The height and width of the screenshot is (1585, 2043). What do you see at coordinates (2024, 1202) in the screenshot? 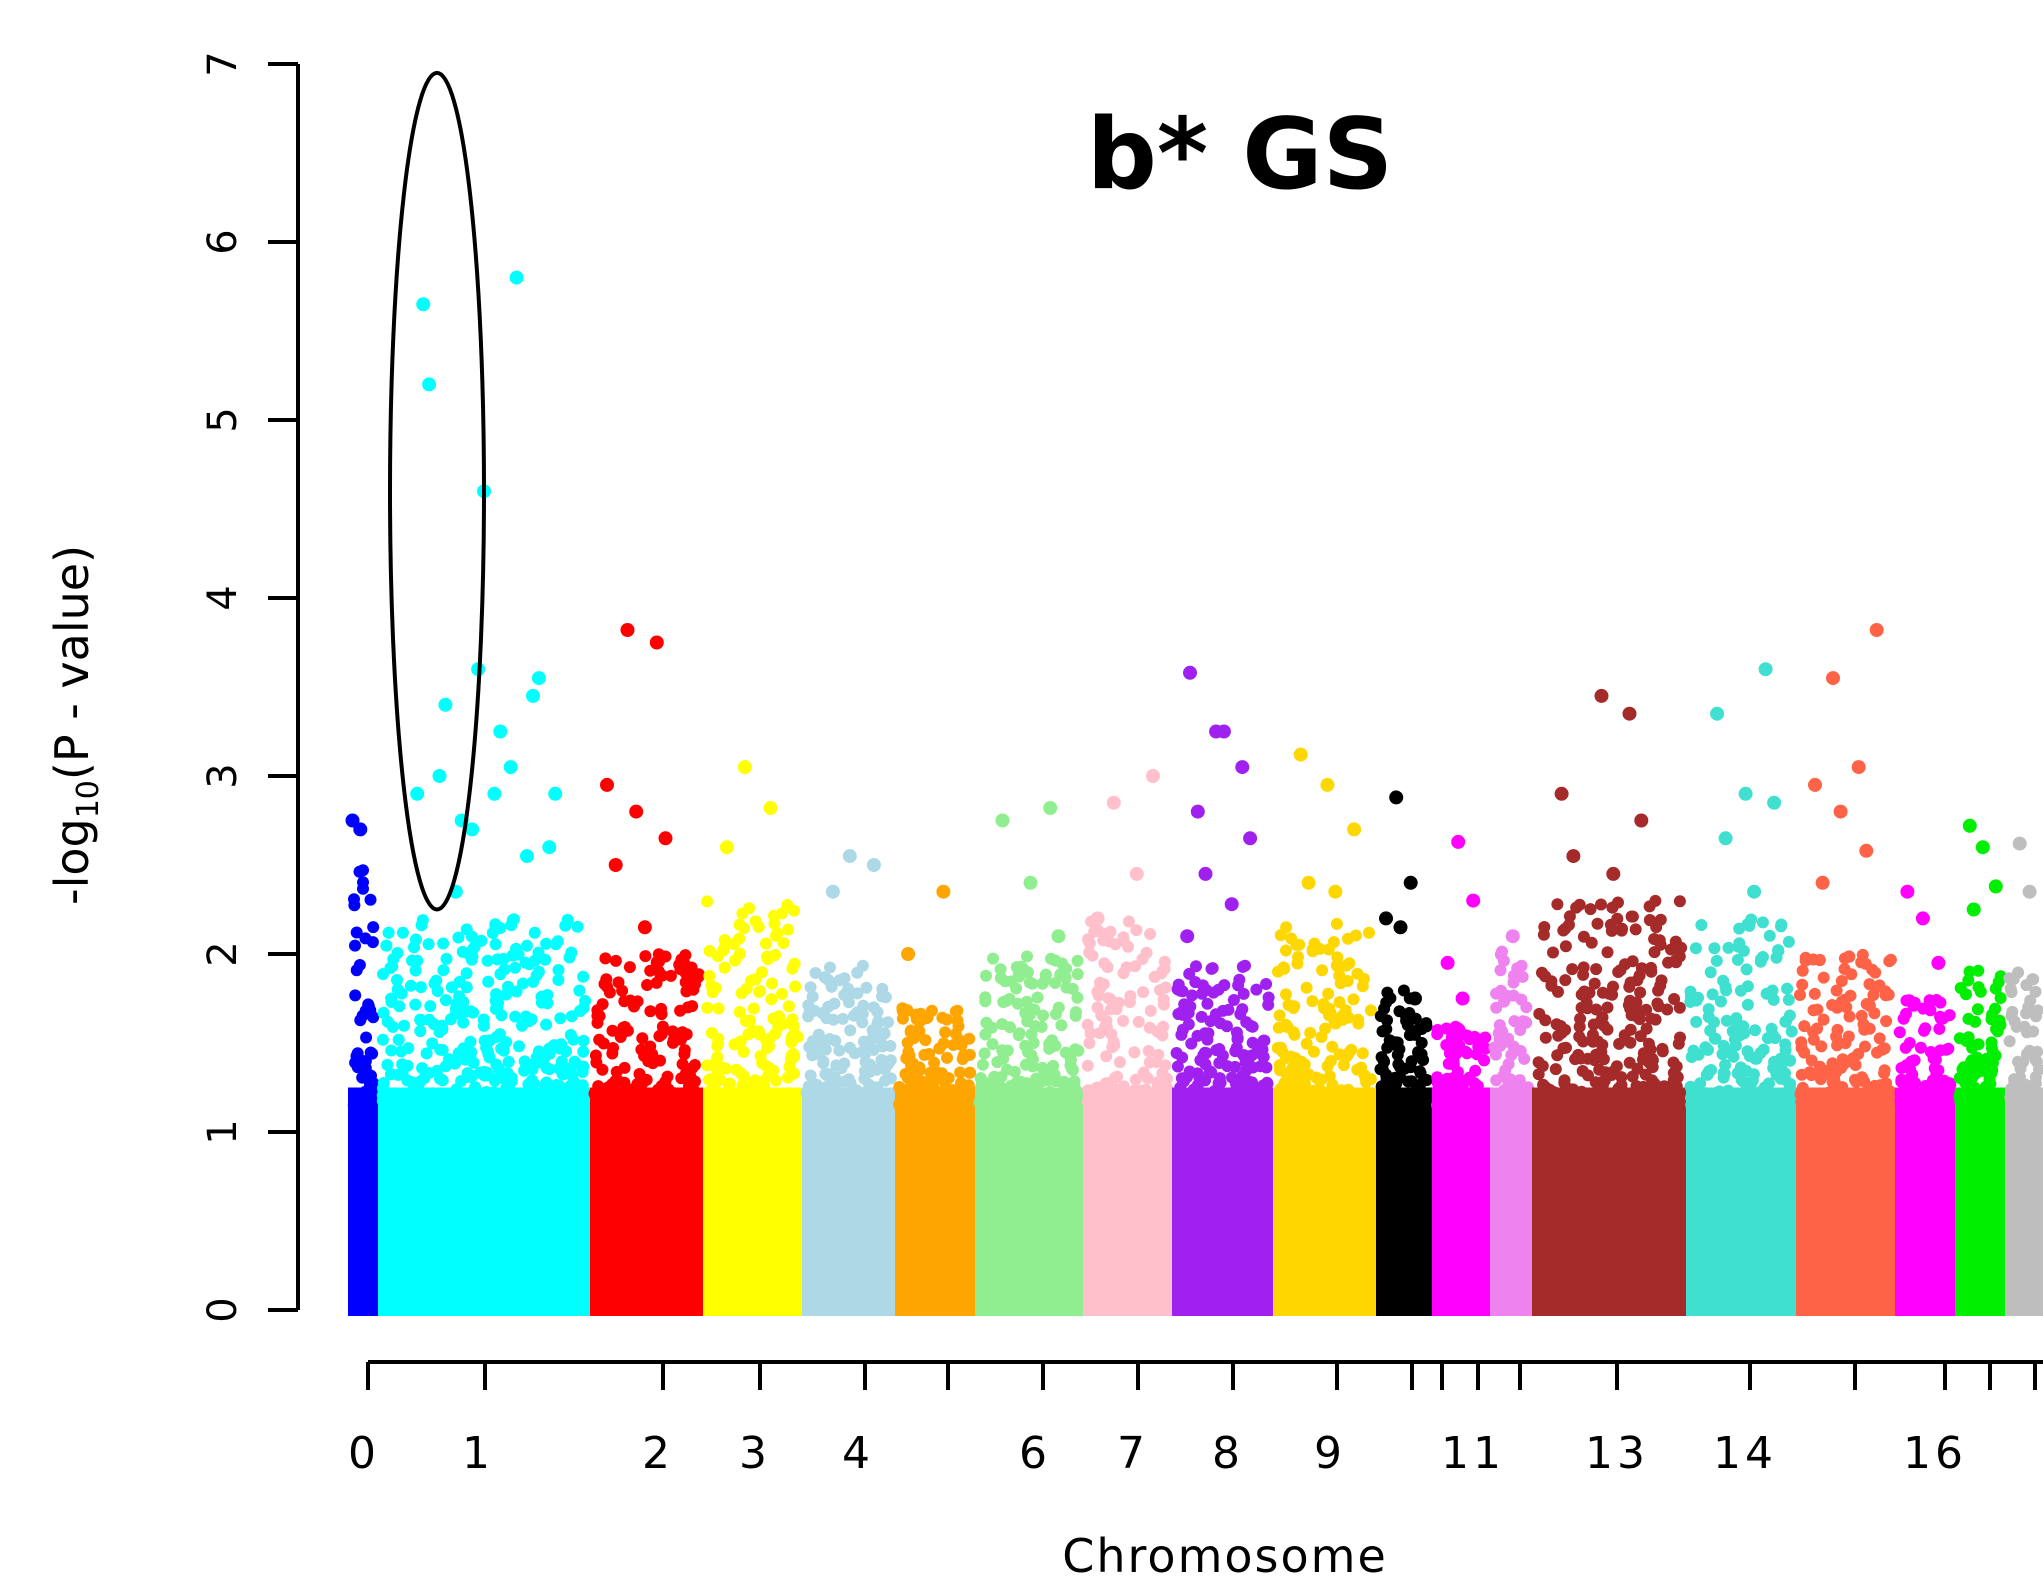
I see `chromosome-18-dense-points` at bounding box center [2024, 1202].